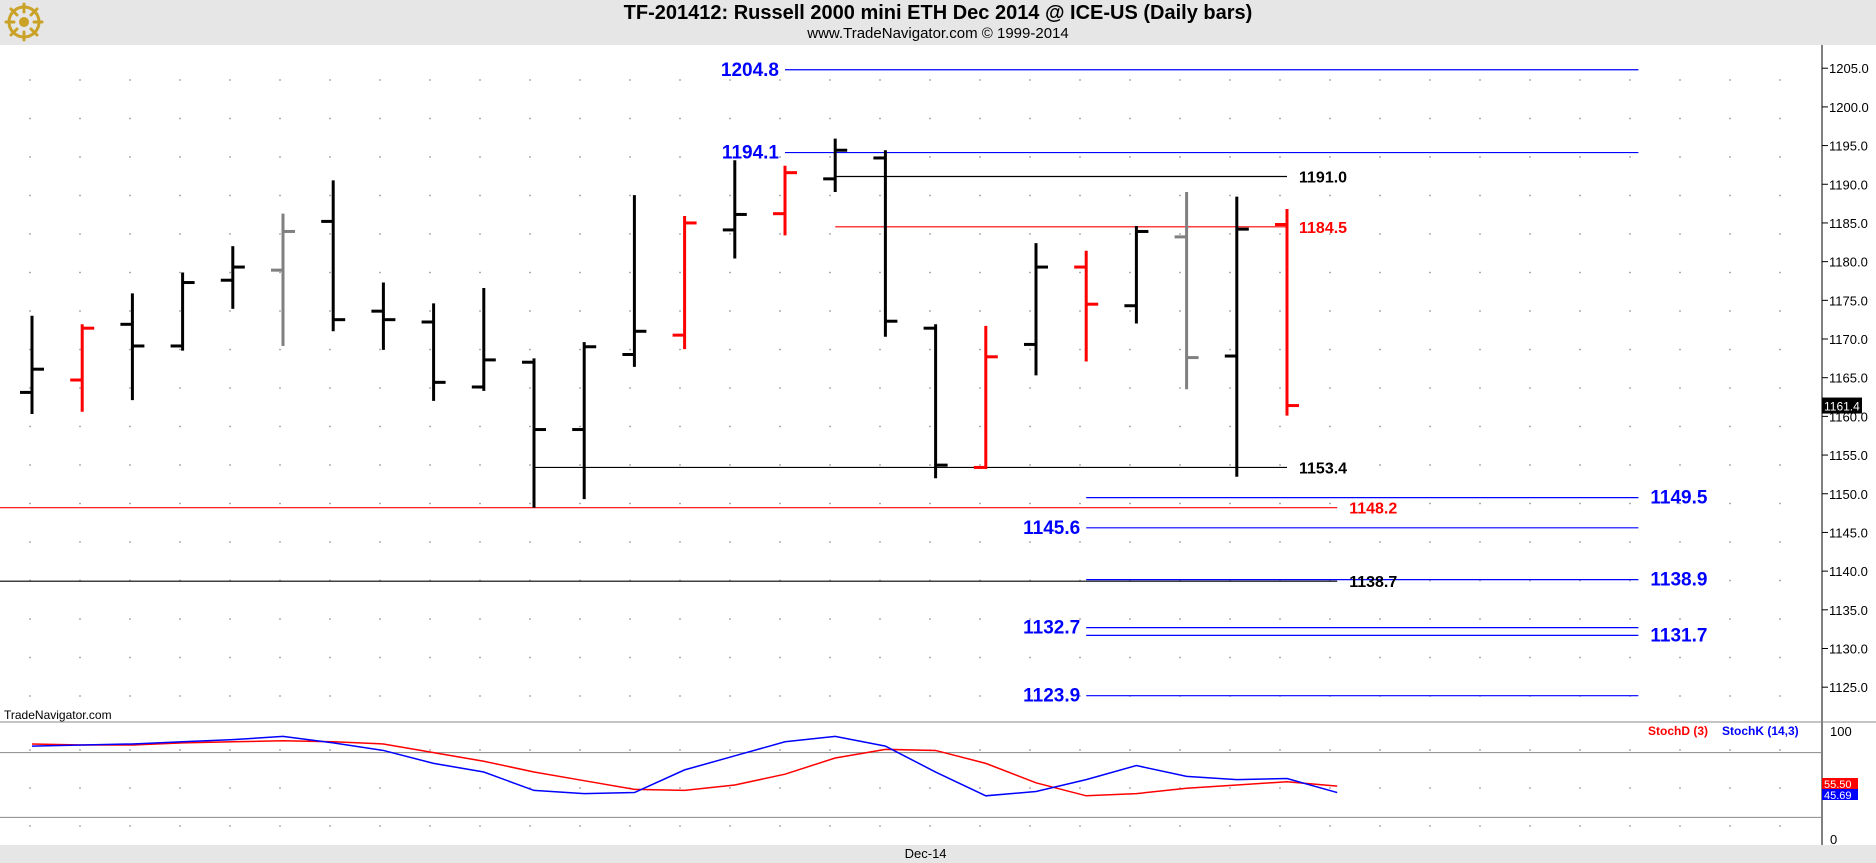 The image size is (1876, 863). Describe the element at coordinates (1848, 532) in the screenshot. I see `price-tick-label: 1145.0` at that location.